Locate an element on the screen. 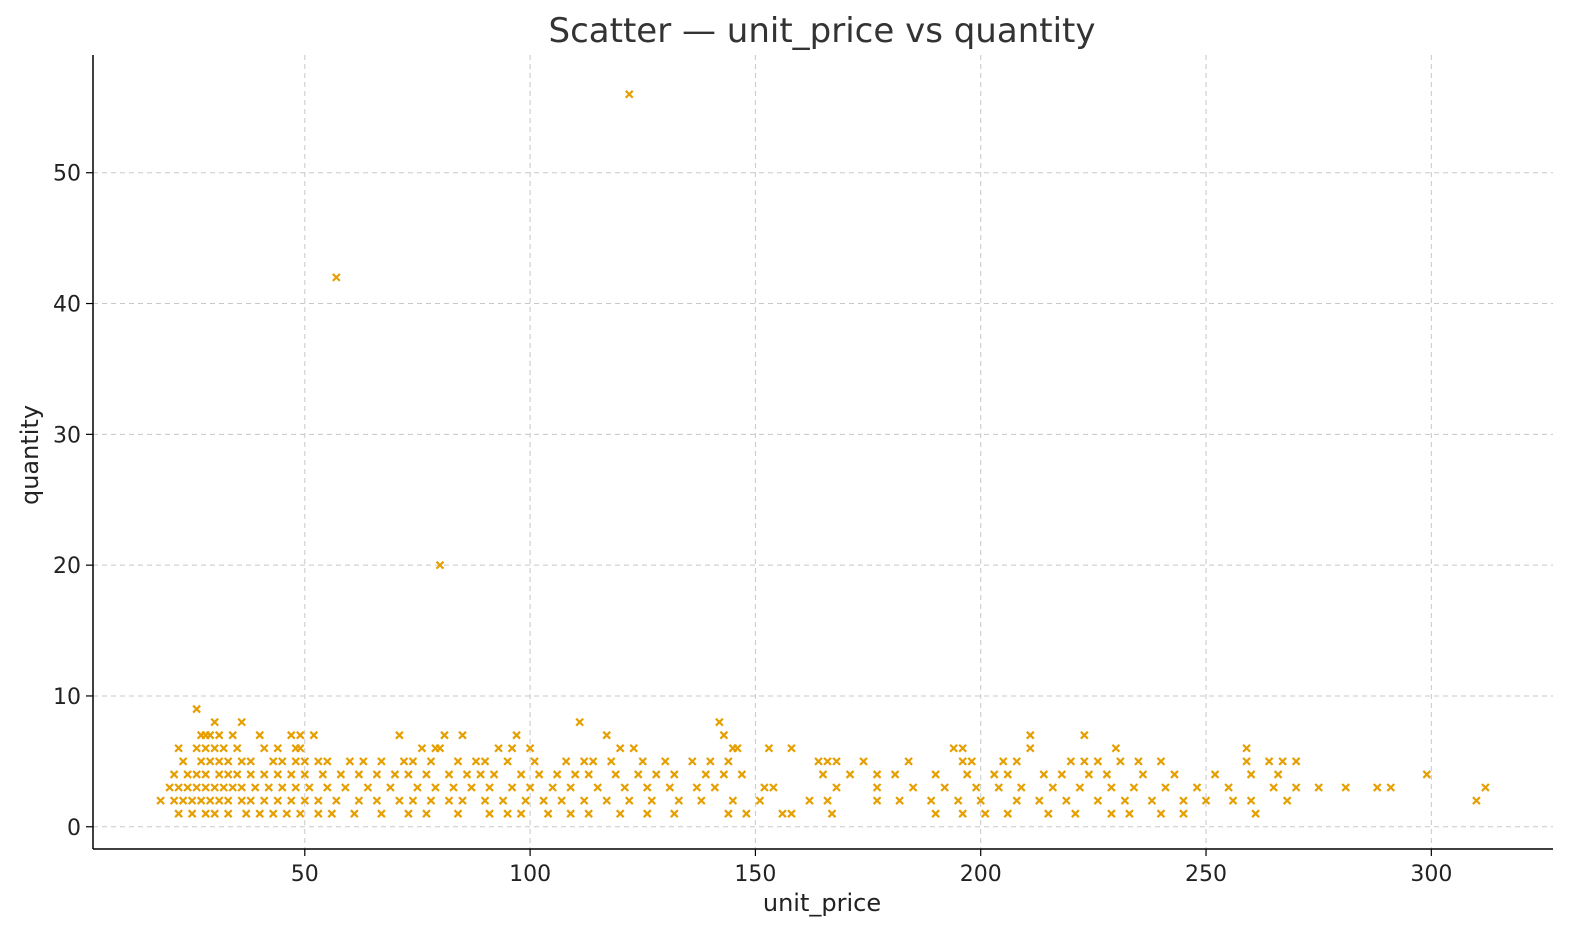  x-tick-label: 50 is located at coordinates (305, 874).